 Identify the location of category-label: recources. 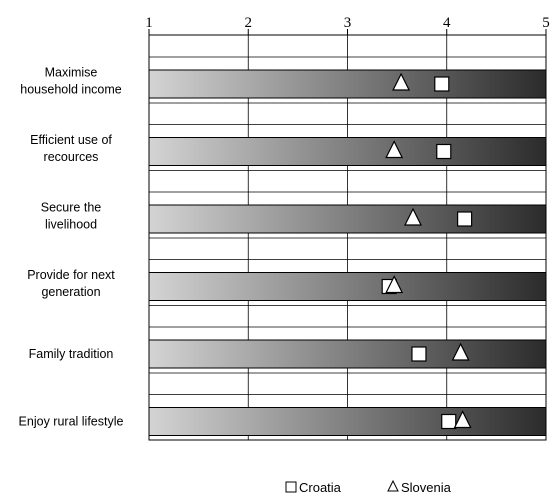
(71, 157).